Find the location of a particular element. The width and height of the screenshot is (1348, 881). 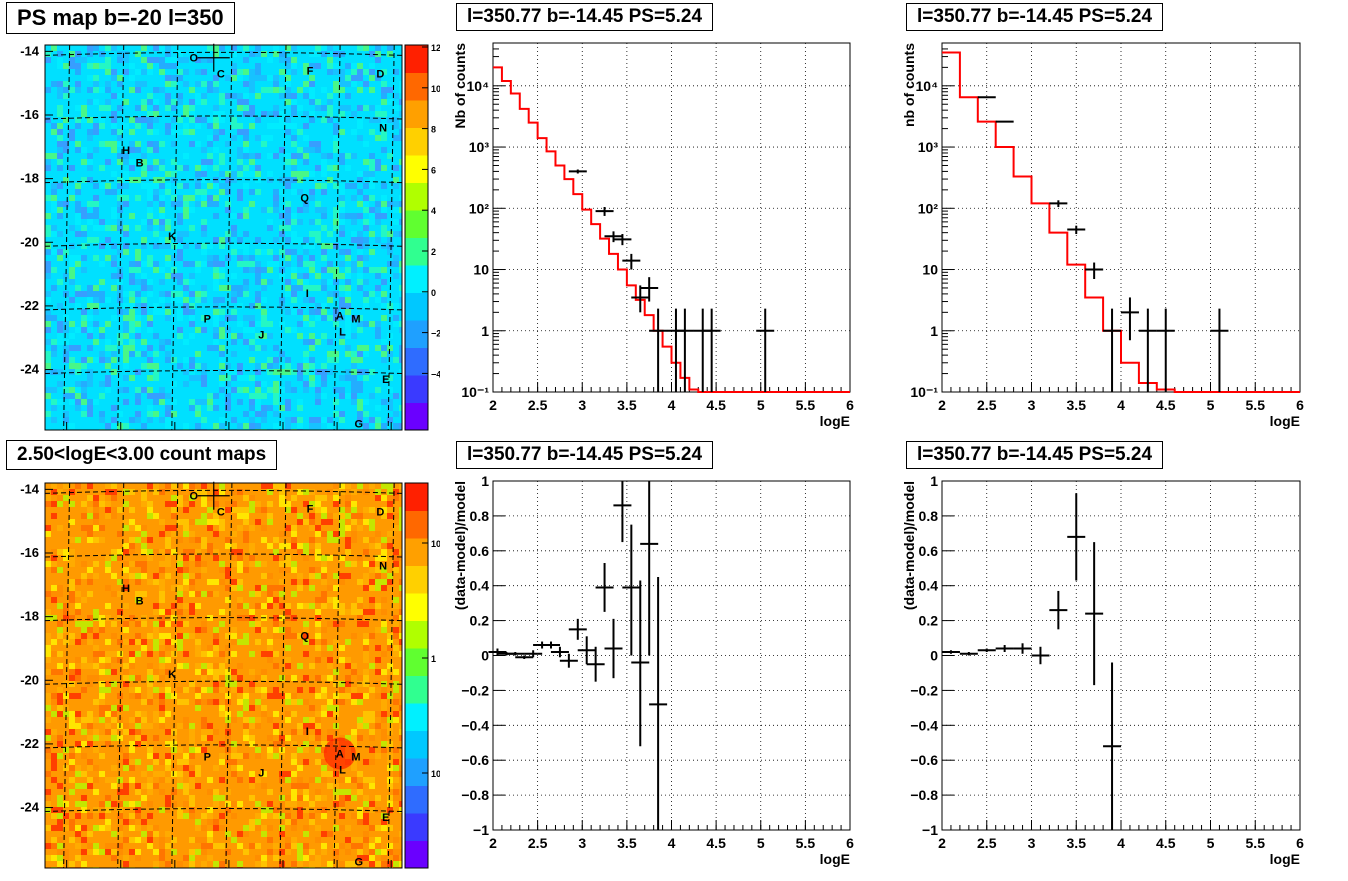

map-y-tick-label: -14 is located at coordinates (30, 50).